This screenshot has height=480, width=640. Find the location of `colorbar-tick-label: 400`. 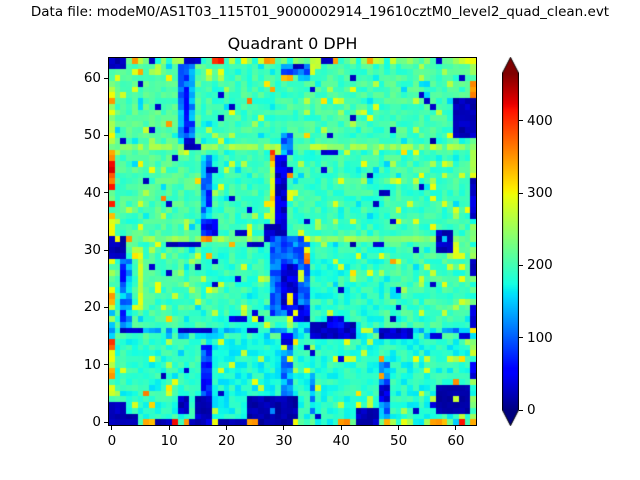

colorbar-tick-label: 400 is located at coordinates (540, 120).